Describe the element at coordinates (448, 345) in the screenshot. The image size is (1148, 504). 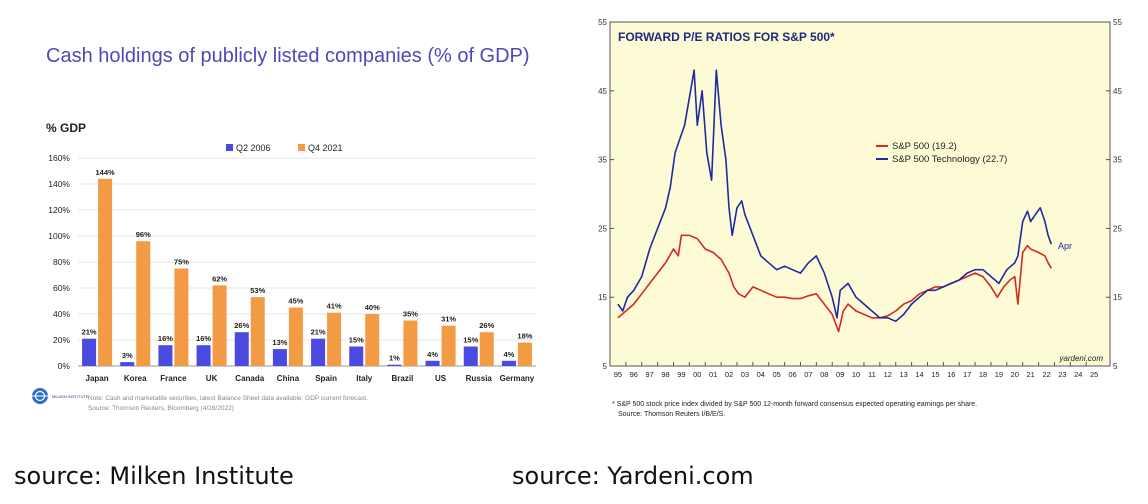
I see `bar-us-q4-2021` at that location.